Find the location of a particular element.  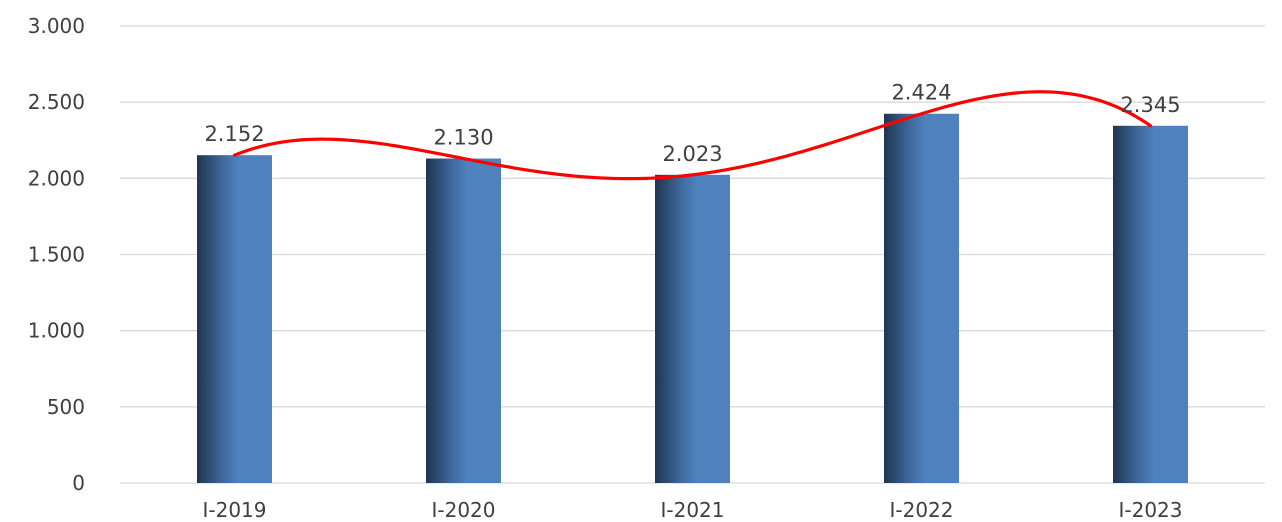

data-label: 2.130 is located at coordinates (463, 138).